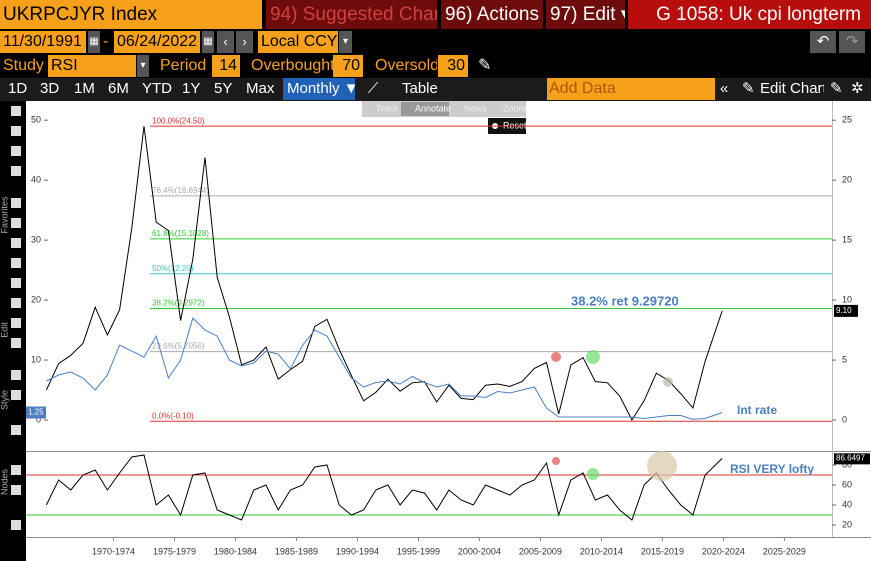 The width and height of the screenshot is (871, 561). Describe the element at coordinates (292, 65) in the screenshot. I see `overbought-label: Overbought` at that location.